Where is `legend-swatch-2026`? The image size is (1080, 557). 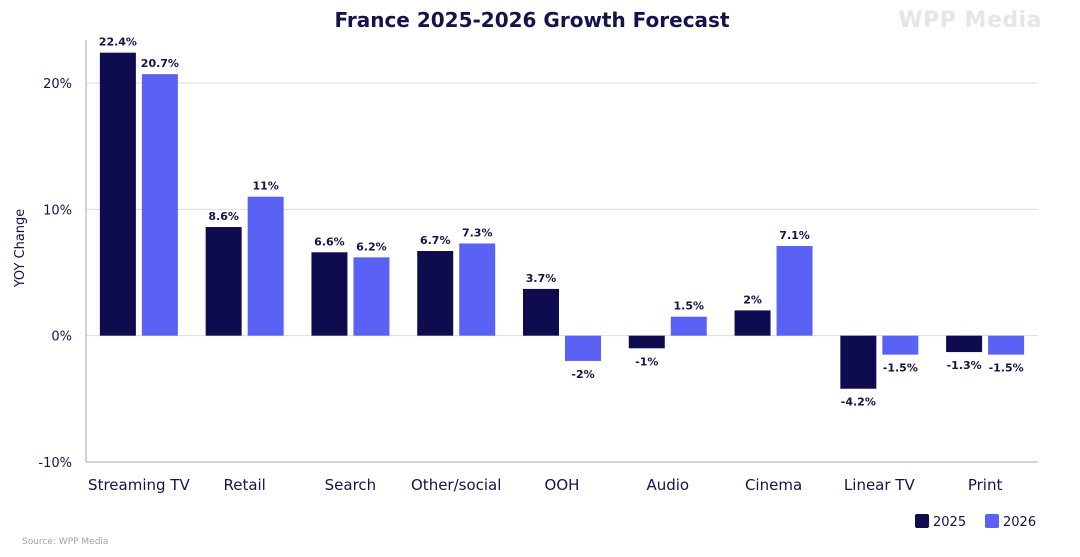
legend-swatch-2026 is located at coordinates (992, 521).